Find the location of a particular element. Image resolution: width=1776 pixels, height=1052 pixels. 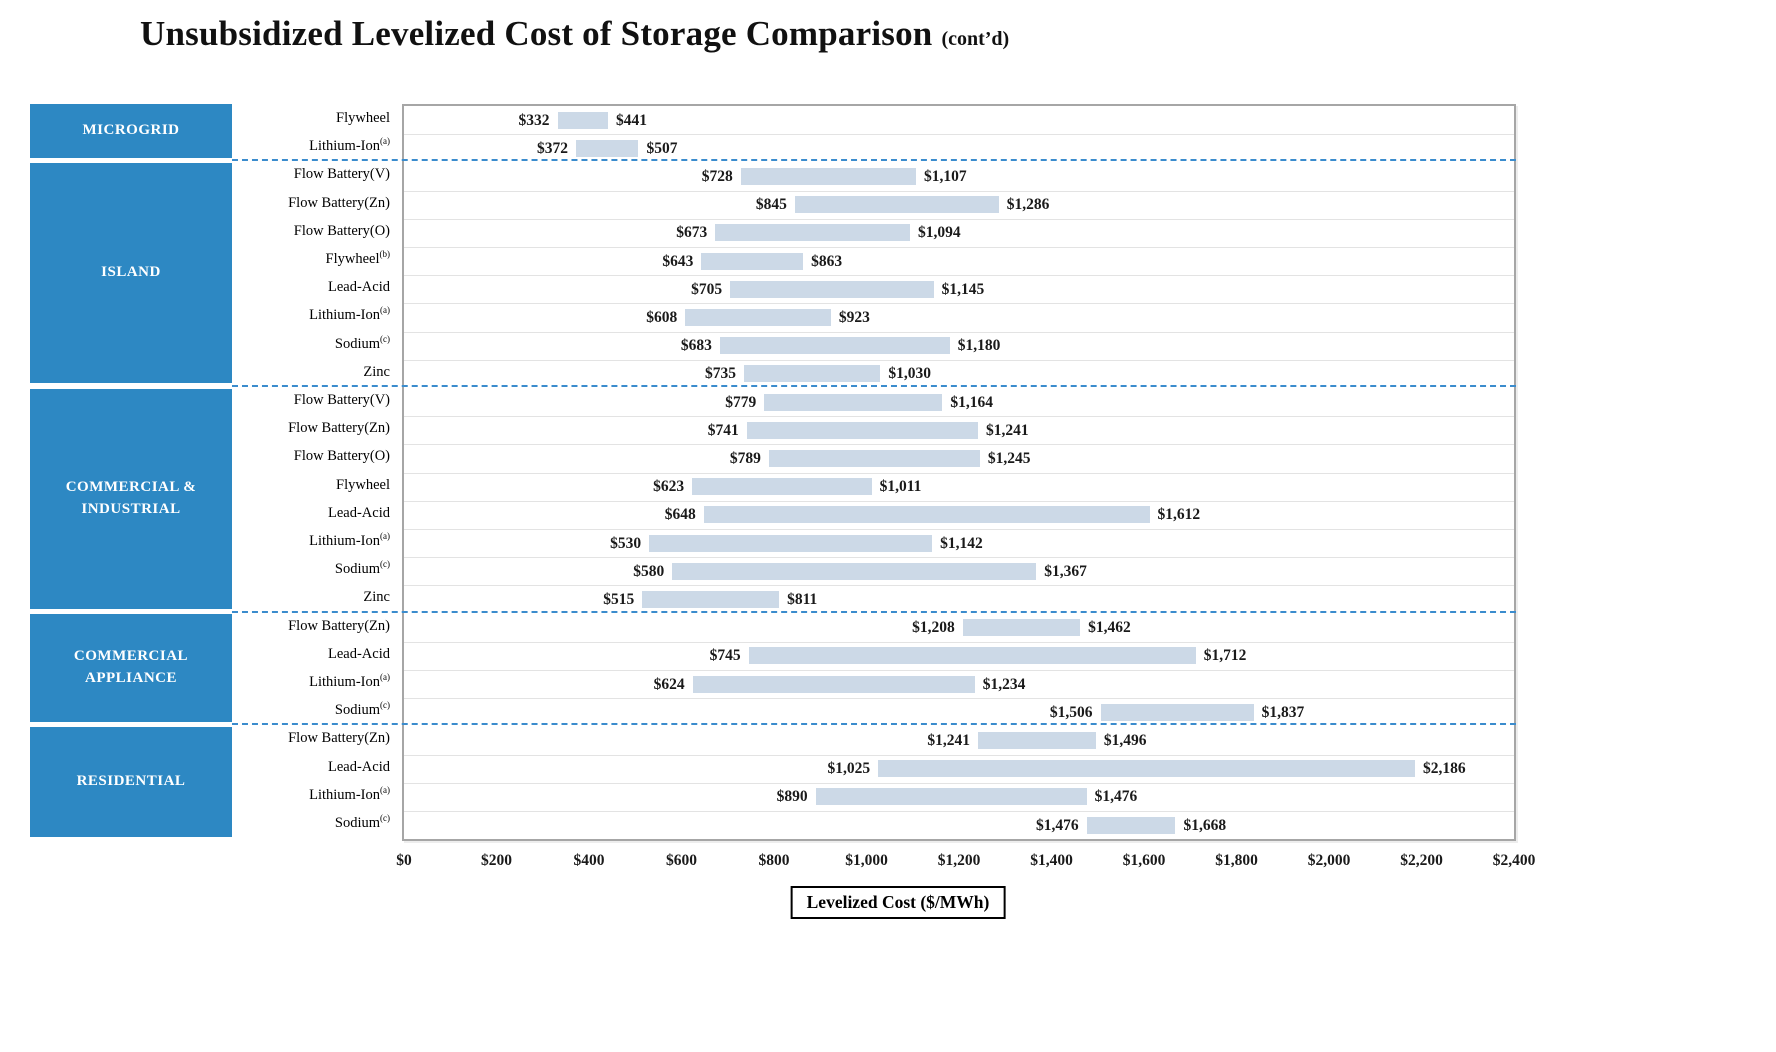

max-value-label: $1,837 is located at coordinates (1283, 712).